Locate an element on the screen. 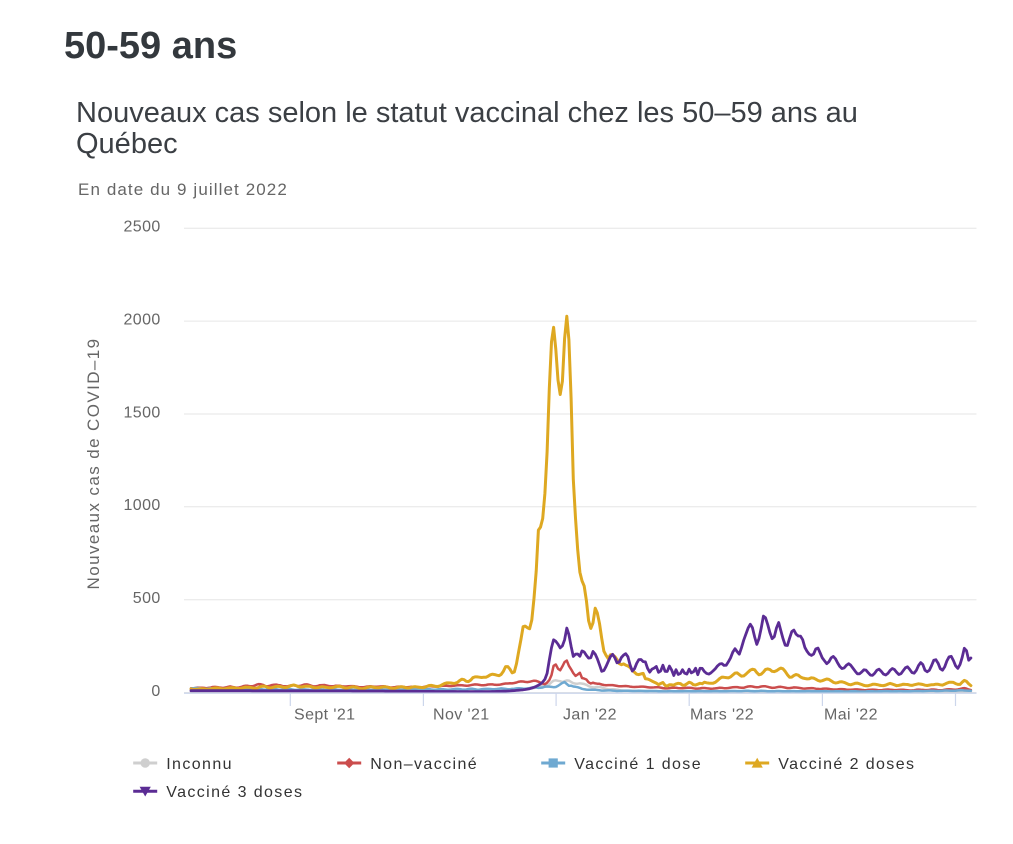 This screenshot has height=844, width=1013. svg-text: Non–vacciné is located at coordinates (424, 764).